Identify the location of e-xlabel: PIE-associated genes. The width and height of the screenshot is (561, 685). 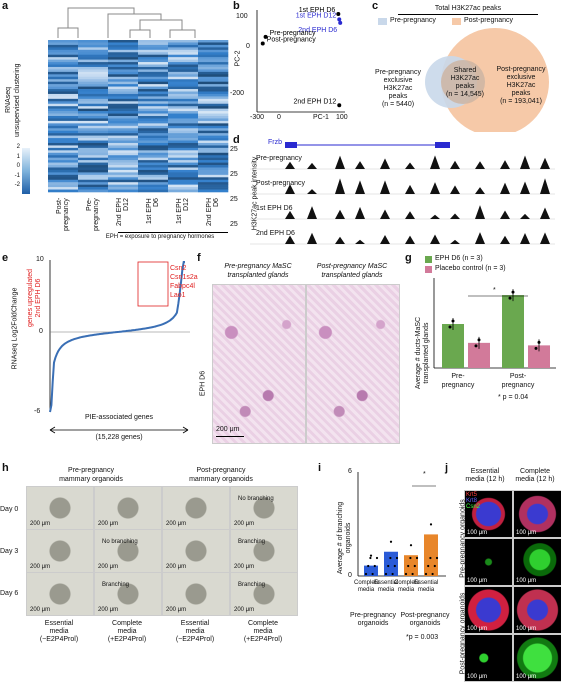
(119, 417).